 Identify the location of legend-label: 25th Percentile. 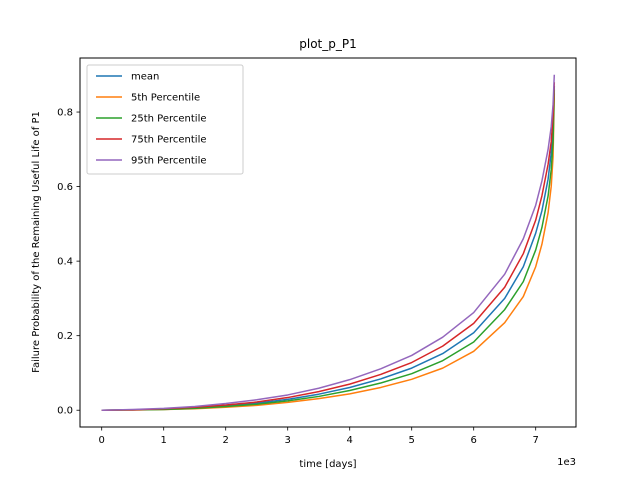
(169, 119).